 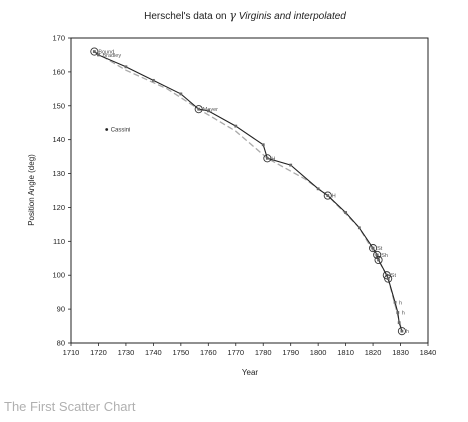 What do you see at coordinates (61, 309) in the screenshot?
I see `y-tick-label: 90` at bounding box center [61, 309].